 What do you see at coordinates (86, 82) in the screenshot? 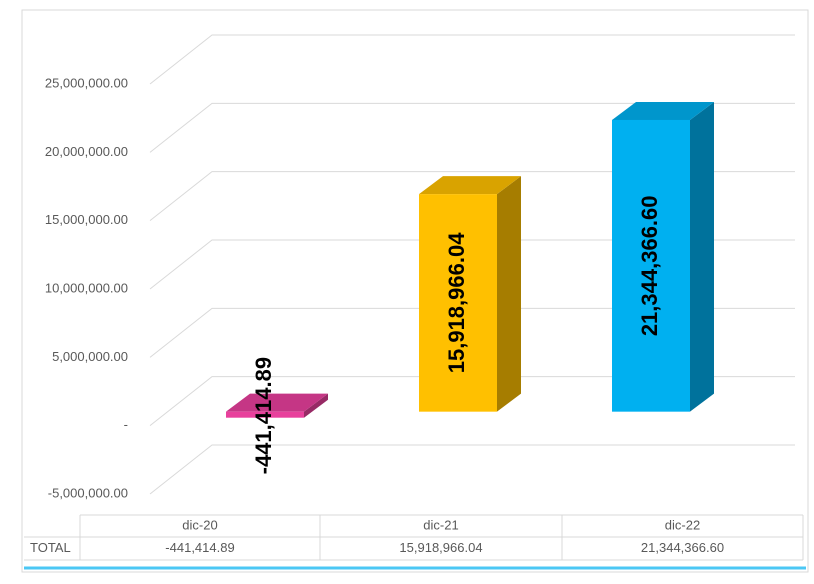
I see `y-tick-label: 25,000,000.00` at bounding box center [86, 82].